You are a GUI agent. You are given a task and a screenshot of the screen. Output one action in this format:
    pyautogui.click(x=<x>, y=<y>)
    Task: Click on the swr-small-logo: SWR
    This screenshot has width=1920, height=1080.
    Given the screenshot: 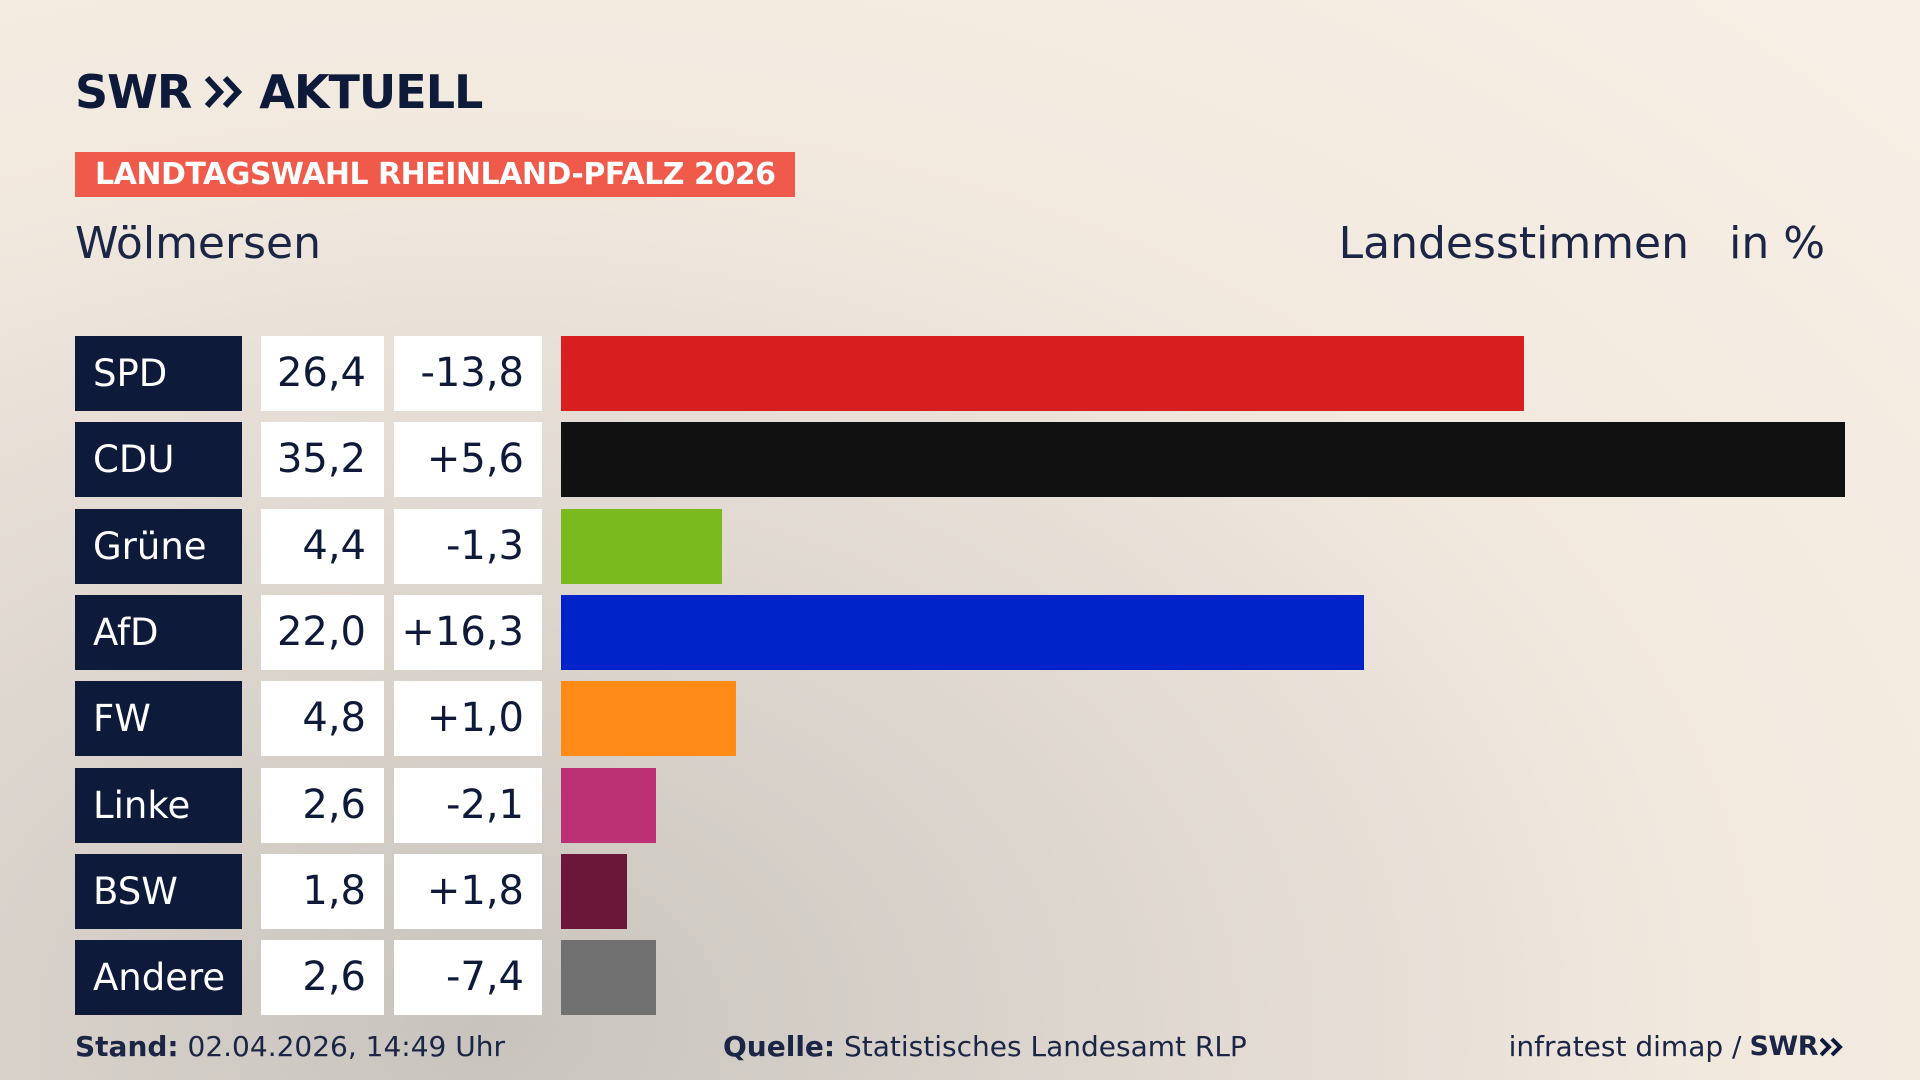 What is the action you would take?
    pyautogui.click(x=1796, y=1046)
    